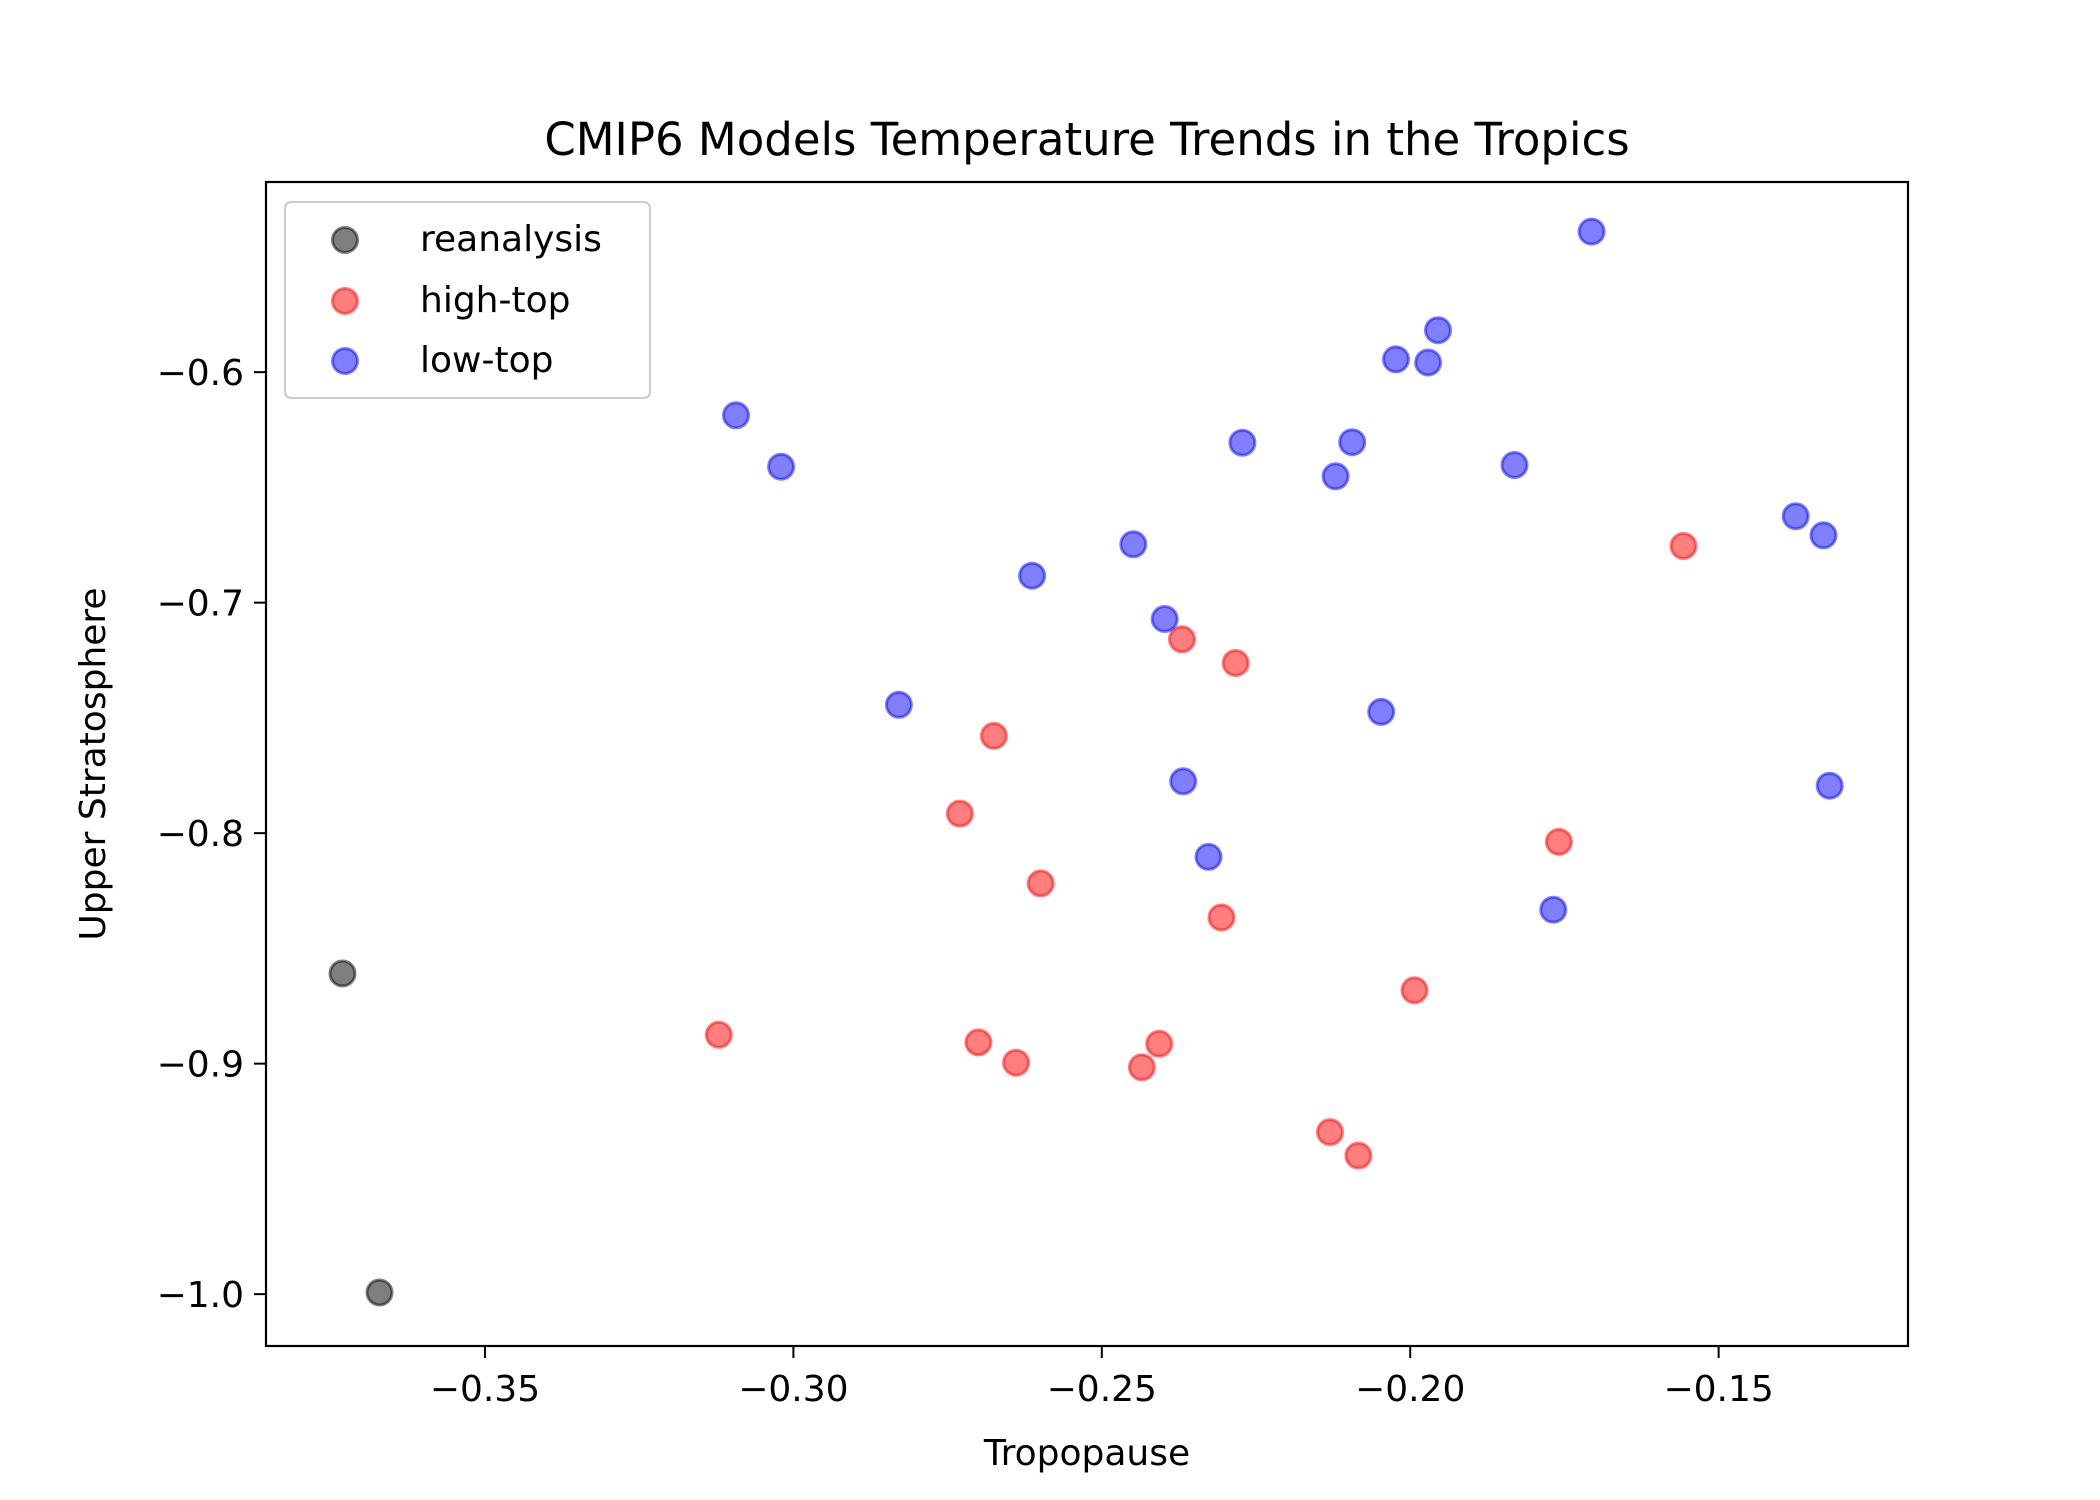 The image size is (2100, 1500). What do you see at coordinates (485, 1389) in the screenshot?
I see `x-tick-label: −0.35` at bounding box center [485, 1389].